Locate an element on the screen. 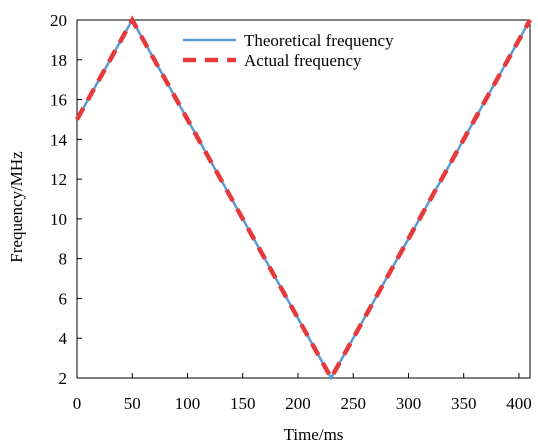  x-tick-label: 150 is located at coordinates (243, 403).